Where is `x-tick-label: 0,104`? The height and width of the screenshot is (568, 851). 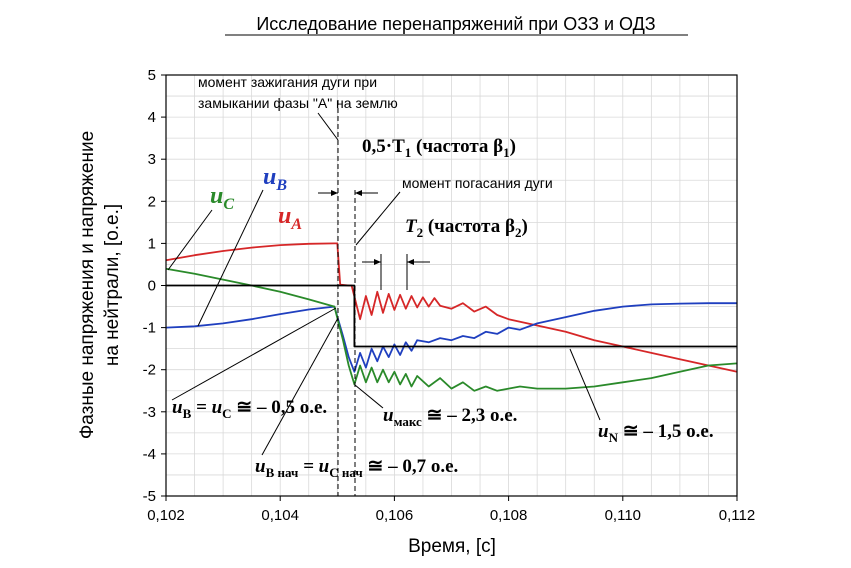 x-tick-label: 0,104 is located at coordinates (280, 515).